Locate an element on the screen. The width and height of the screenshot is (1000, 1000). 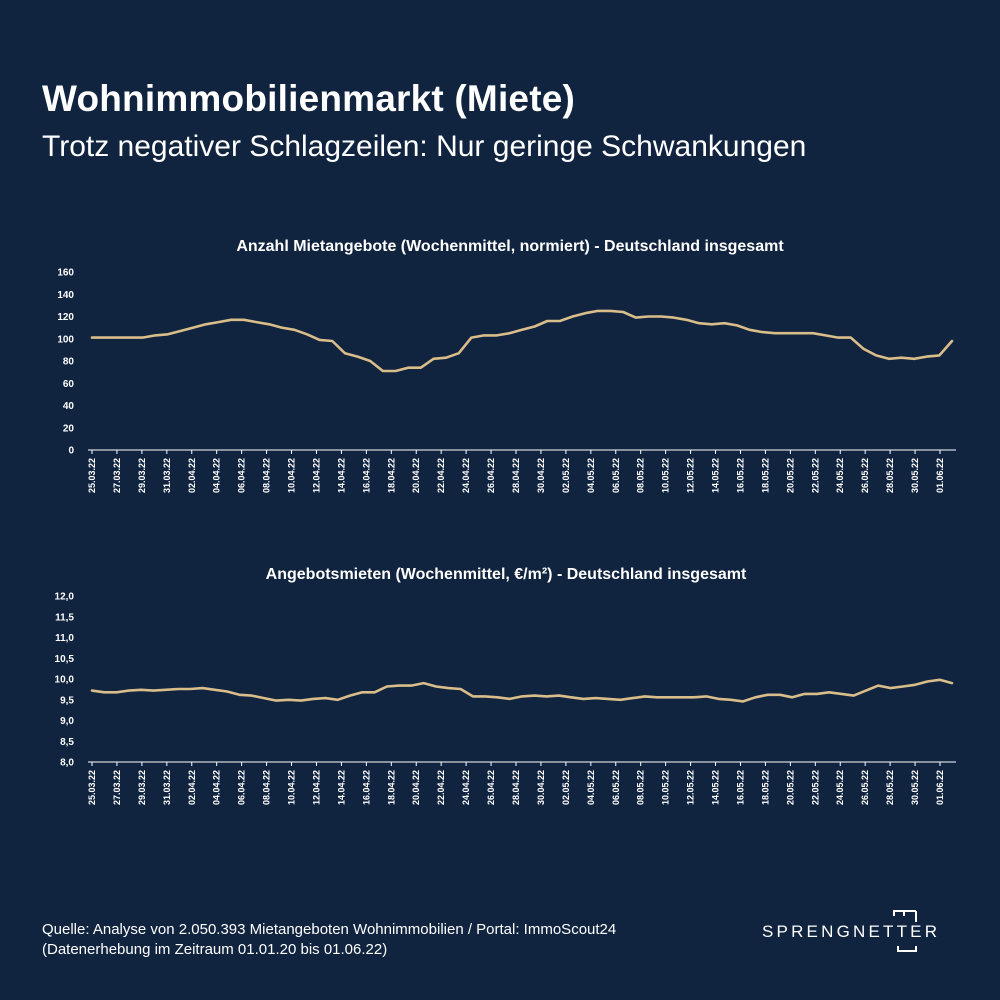
y-tick-label: 9,5 is located at coordinates (67, 700).